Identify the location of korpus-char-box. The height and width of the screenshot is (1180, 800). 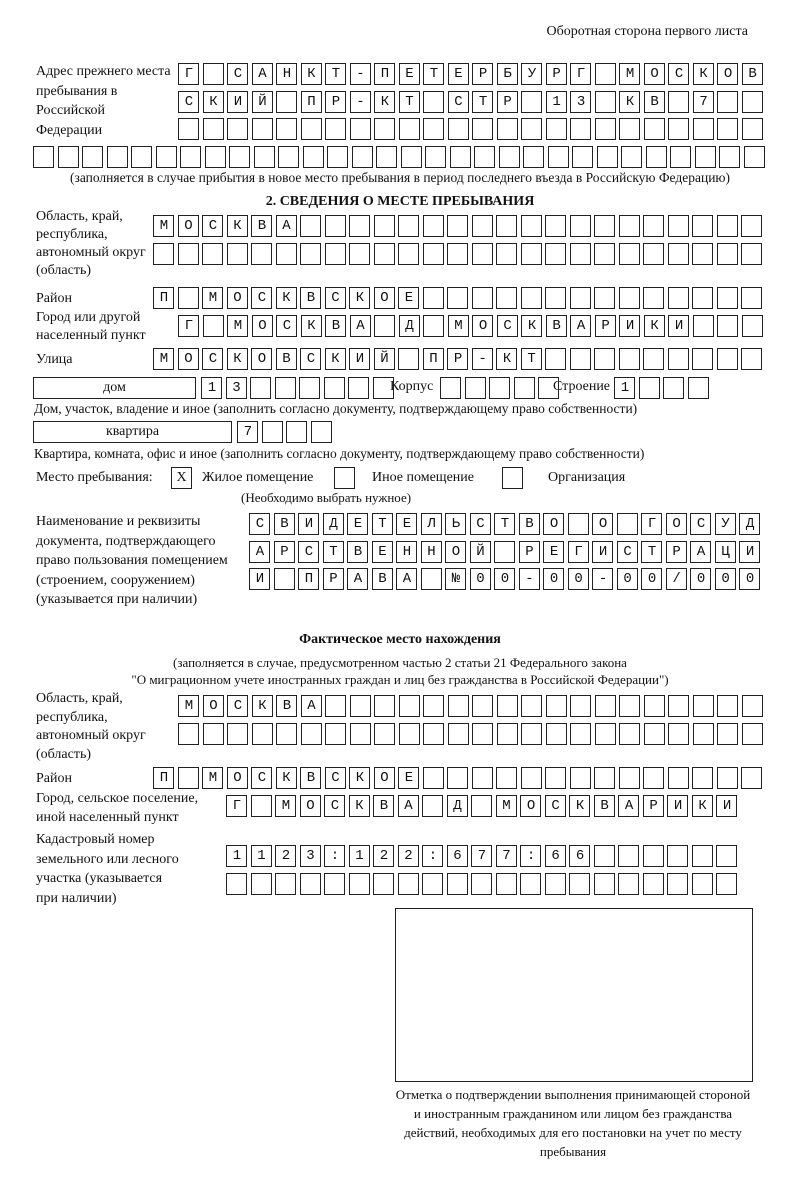
(524, 388).